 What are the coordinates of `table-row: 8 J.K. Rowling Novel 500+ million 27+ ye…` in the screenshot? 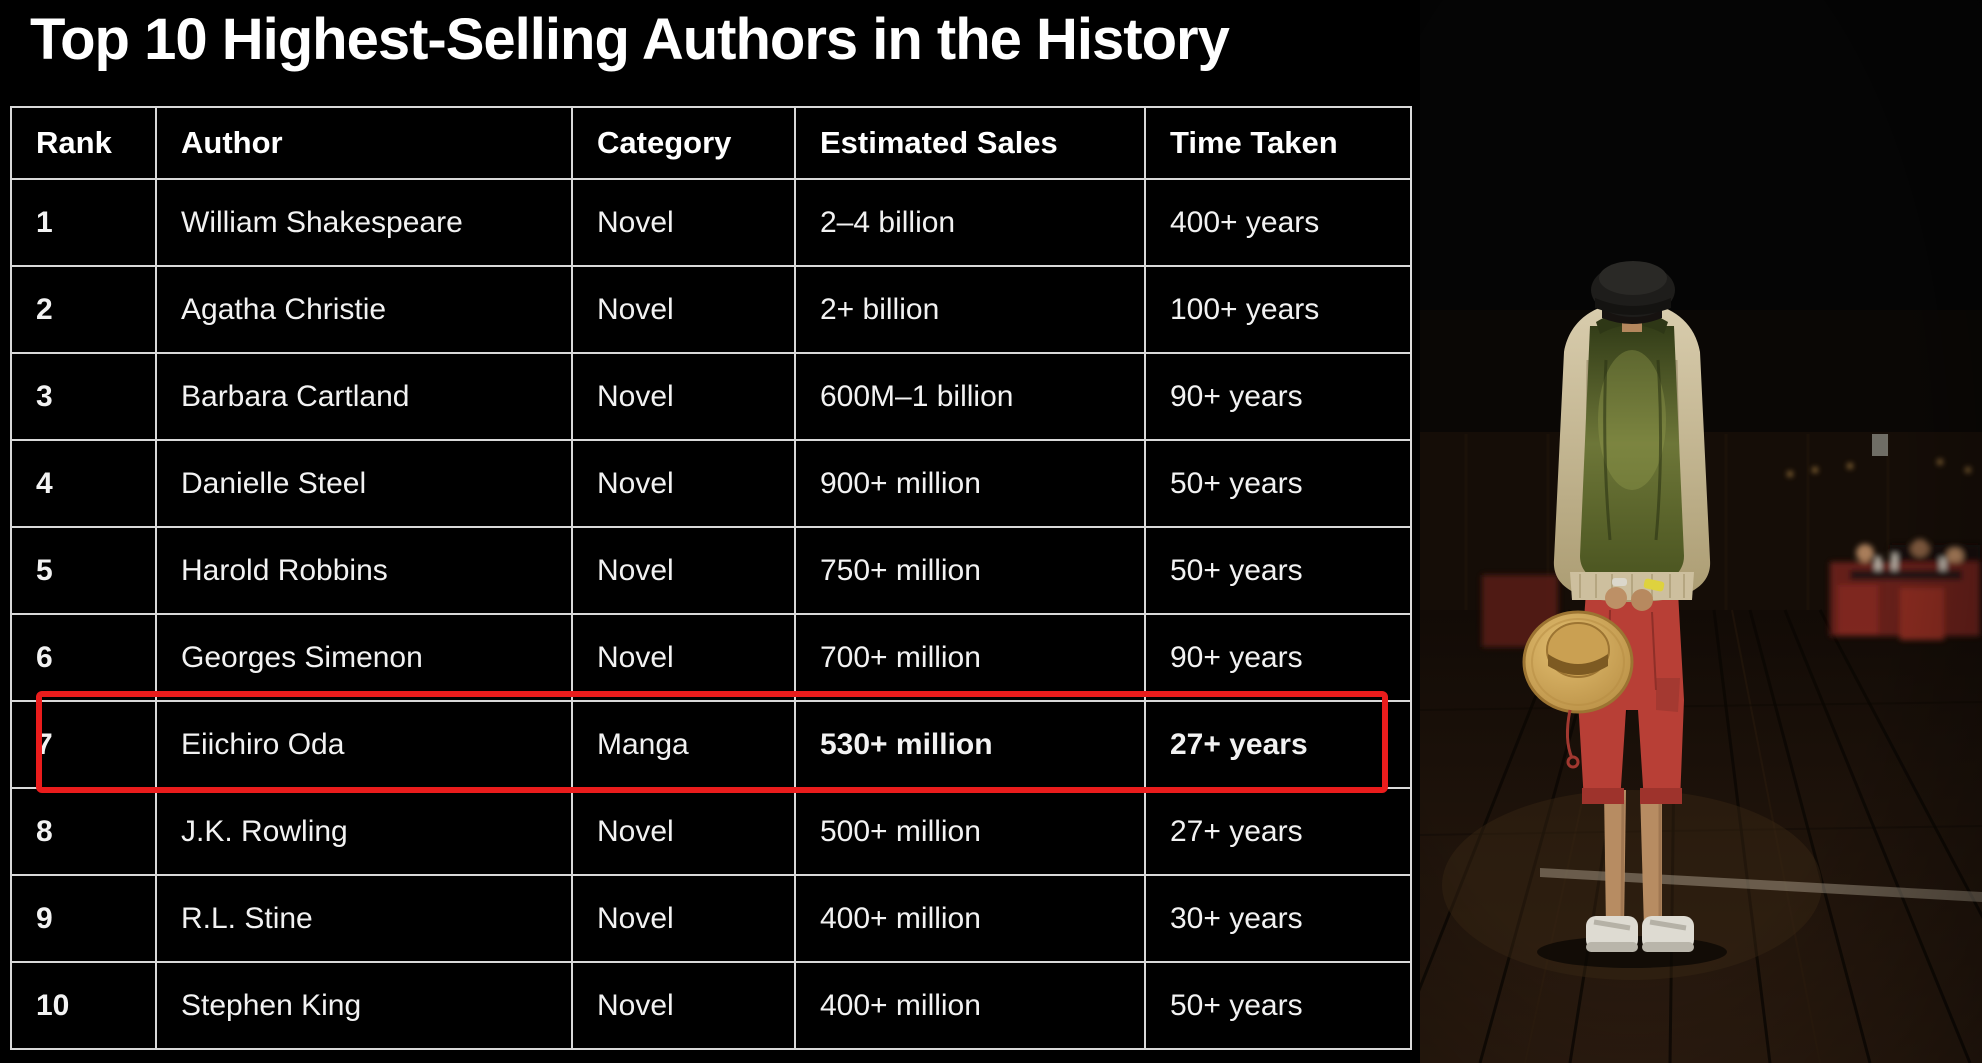 It's located at (711, 831).